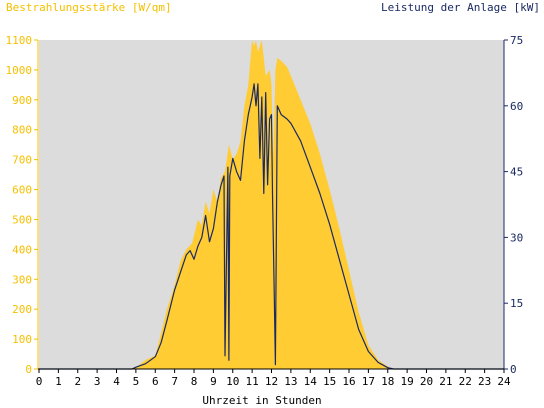  I want to click on x-tick-label: 24, so click(504, 381).